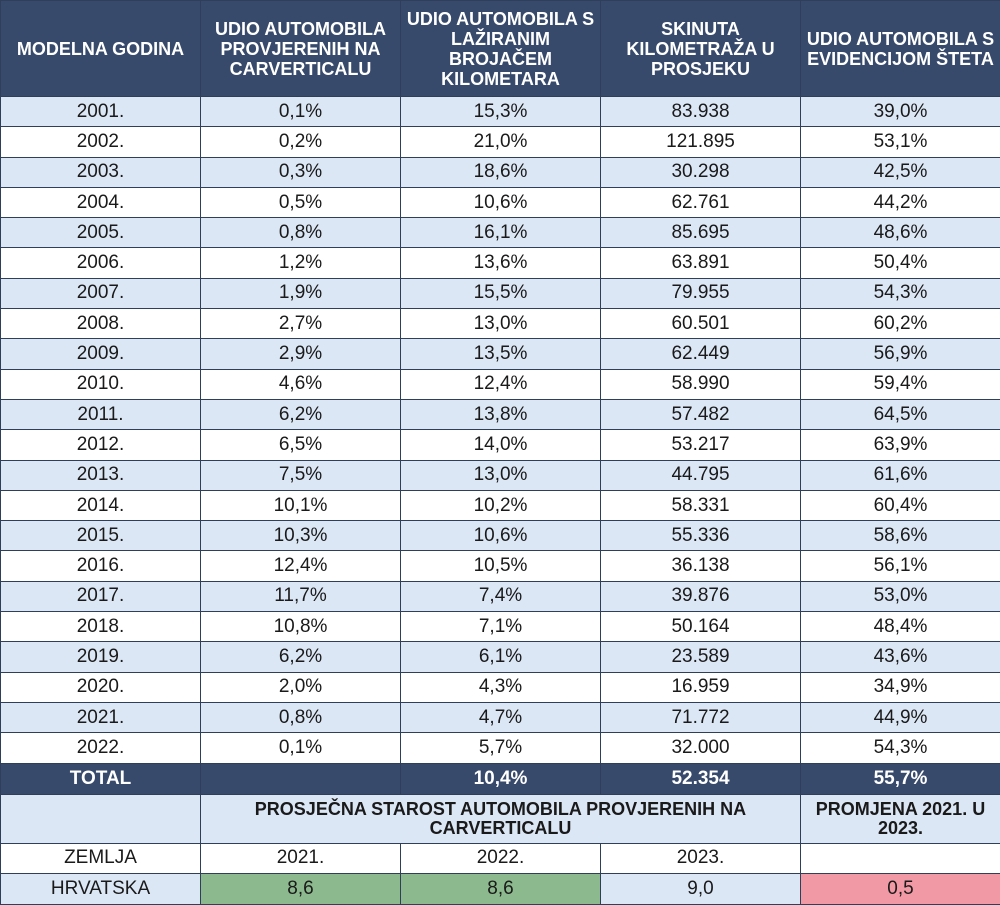 Image resolution: width=1000 pixels, height=905 pixels. I want to click on age-value-2022: 8,6, so click(500, 888).